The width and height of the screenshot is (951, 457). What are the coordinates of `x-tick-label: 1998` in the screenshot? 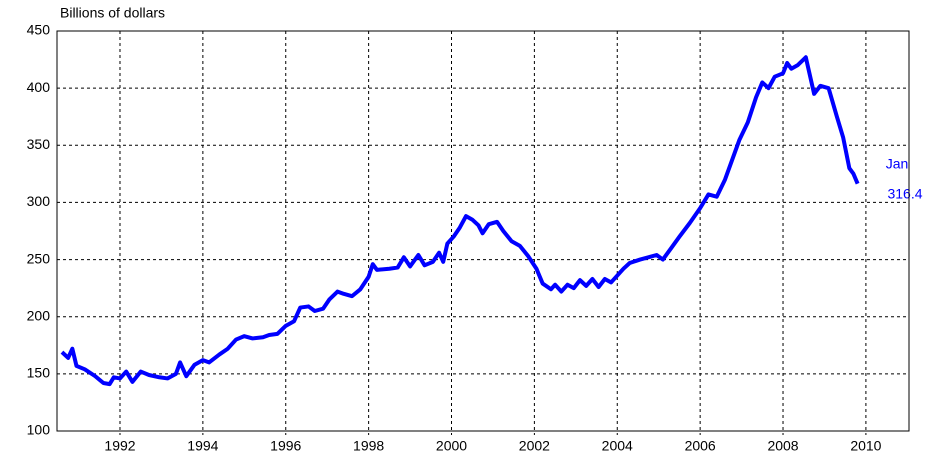 It's located at (368, 446).